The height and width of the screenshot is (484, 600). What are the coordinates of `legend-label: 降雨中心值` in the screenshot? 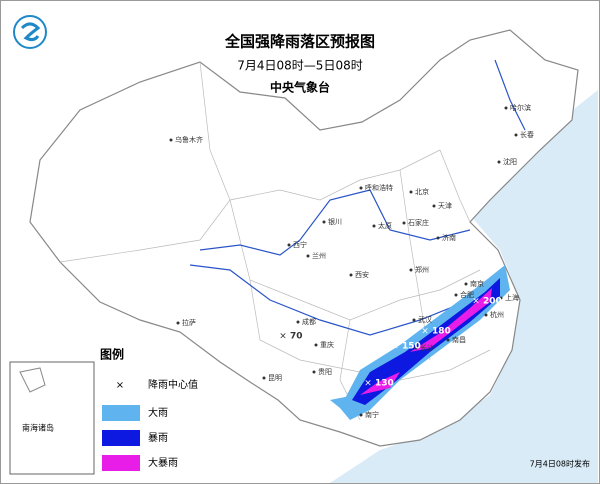 It's located at (173, 384).